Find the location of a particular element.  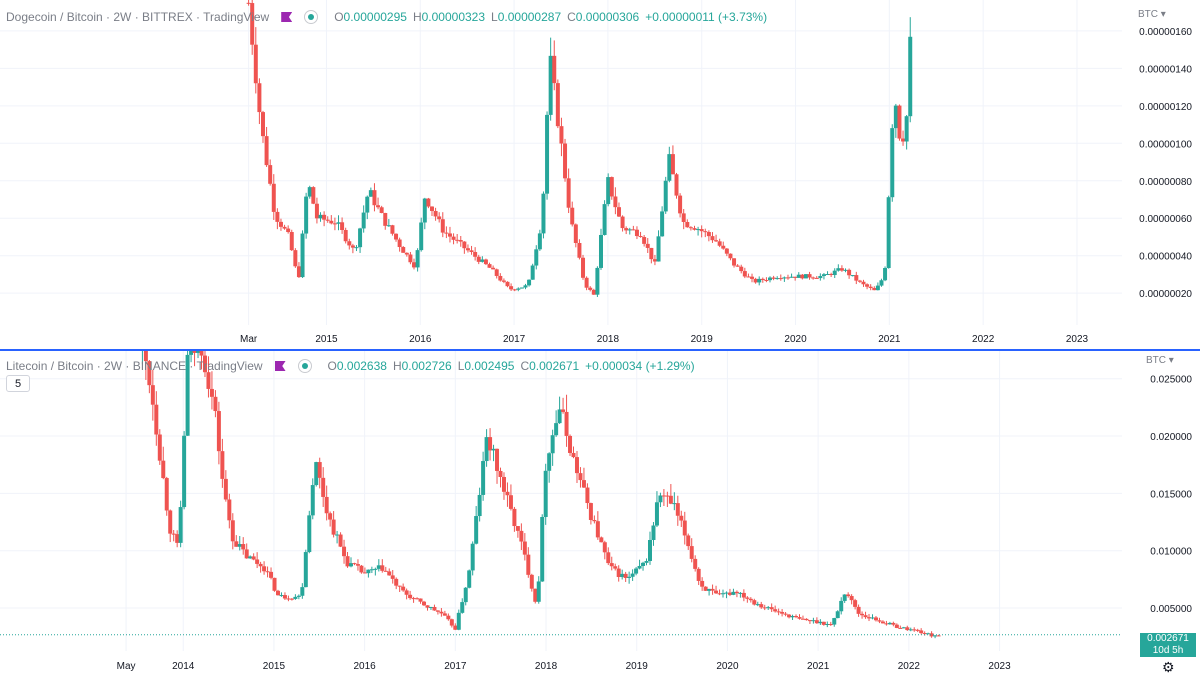

y-tick-label: 0.010000 is located at coordinates (1171, 552).